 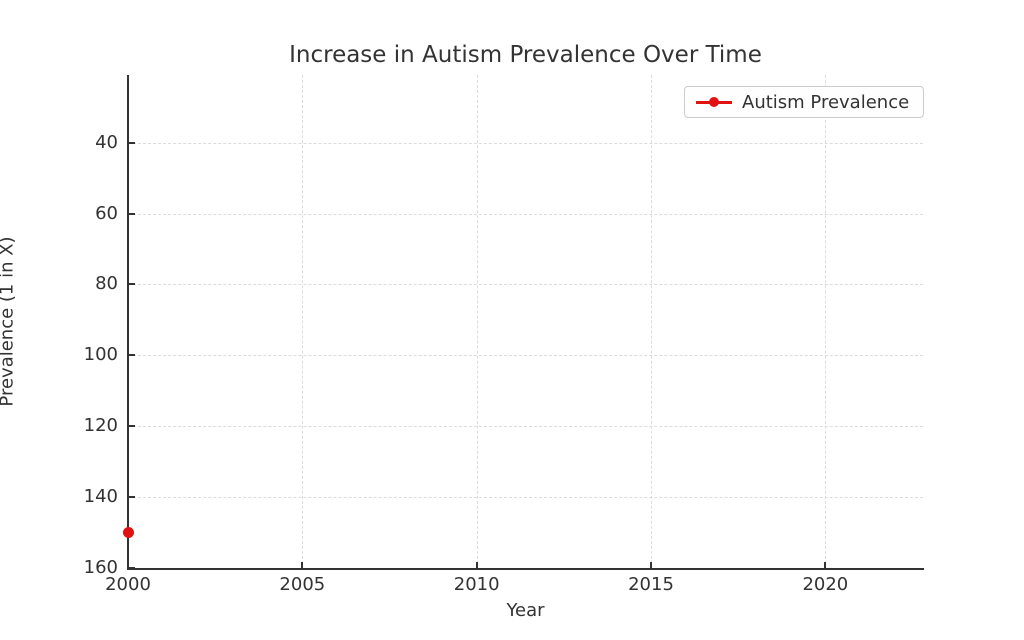 What do you see at coordinates (106, 284) in the screenshot?
I see `y-tick-label: 80` at bounding box center [106, 284].